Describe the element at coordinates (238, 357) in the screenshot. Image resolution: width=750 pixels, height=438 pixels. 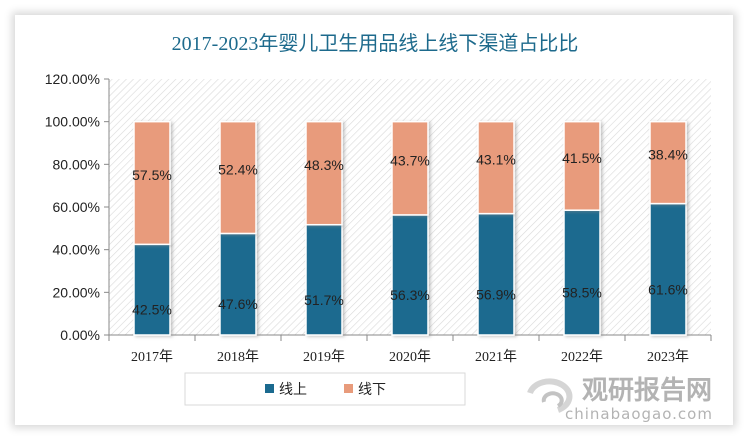
I see `x-tick-label: 2018年` at that location.